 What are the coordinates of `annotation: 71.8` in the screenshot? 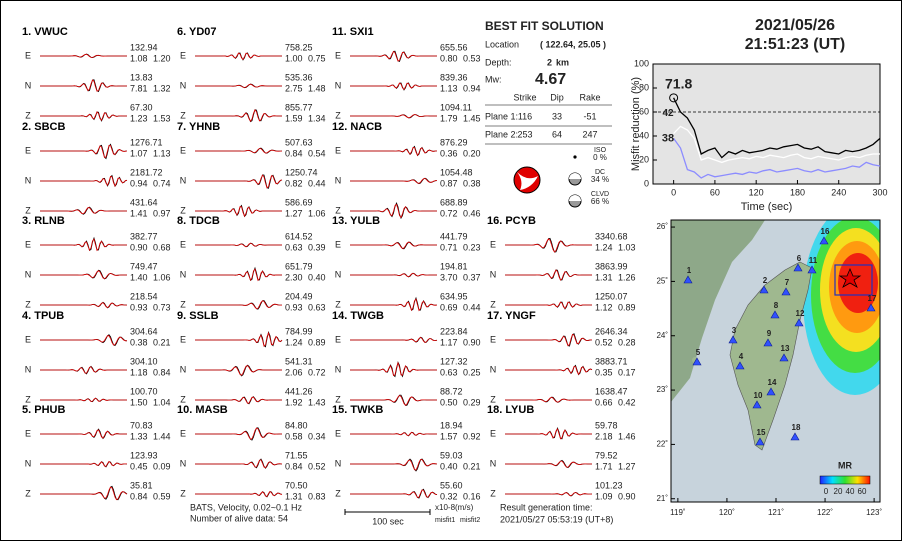 It's located at (678, 84).